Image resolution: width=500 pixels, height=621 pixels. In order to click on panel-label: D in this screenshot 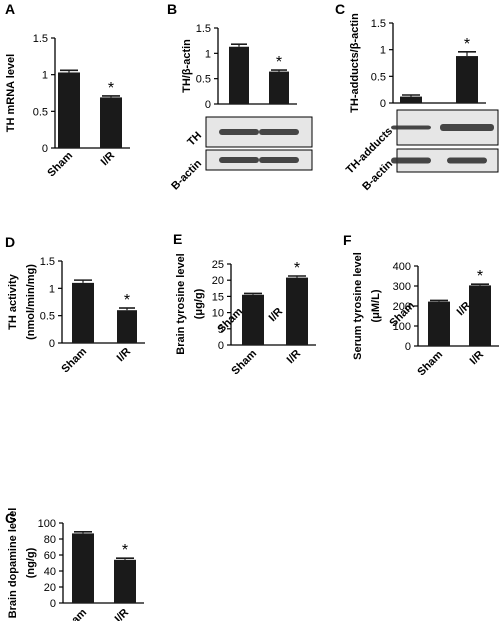, I will do `click(10, 242)`.